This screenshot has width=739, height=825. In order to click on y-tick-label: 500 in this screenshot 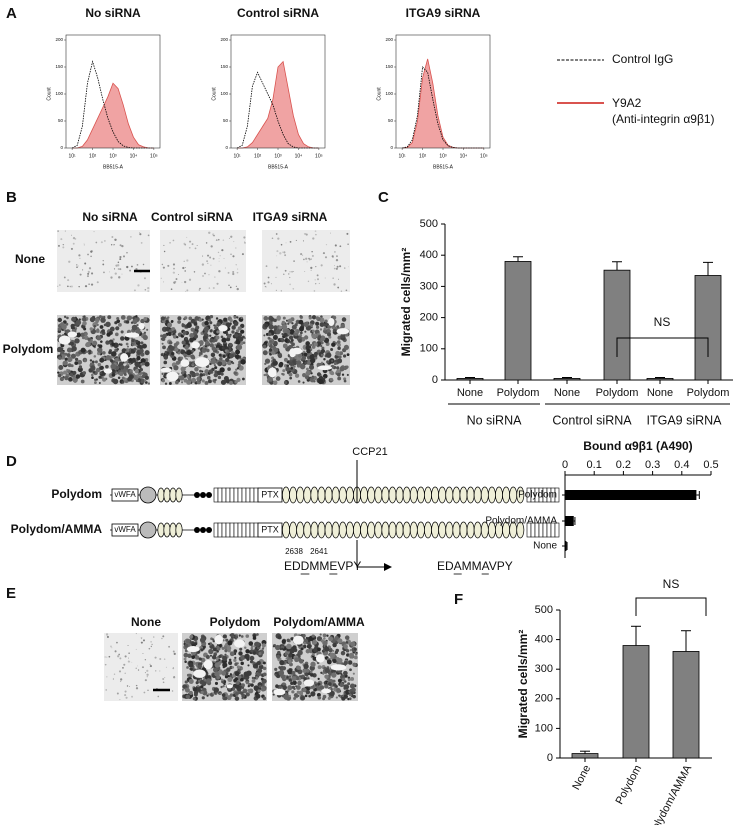, I will do `click(544, 610)`.